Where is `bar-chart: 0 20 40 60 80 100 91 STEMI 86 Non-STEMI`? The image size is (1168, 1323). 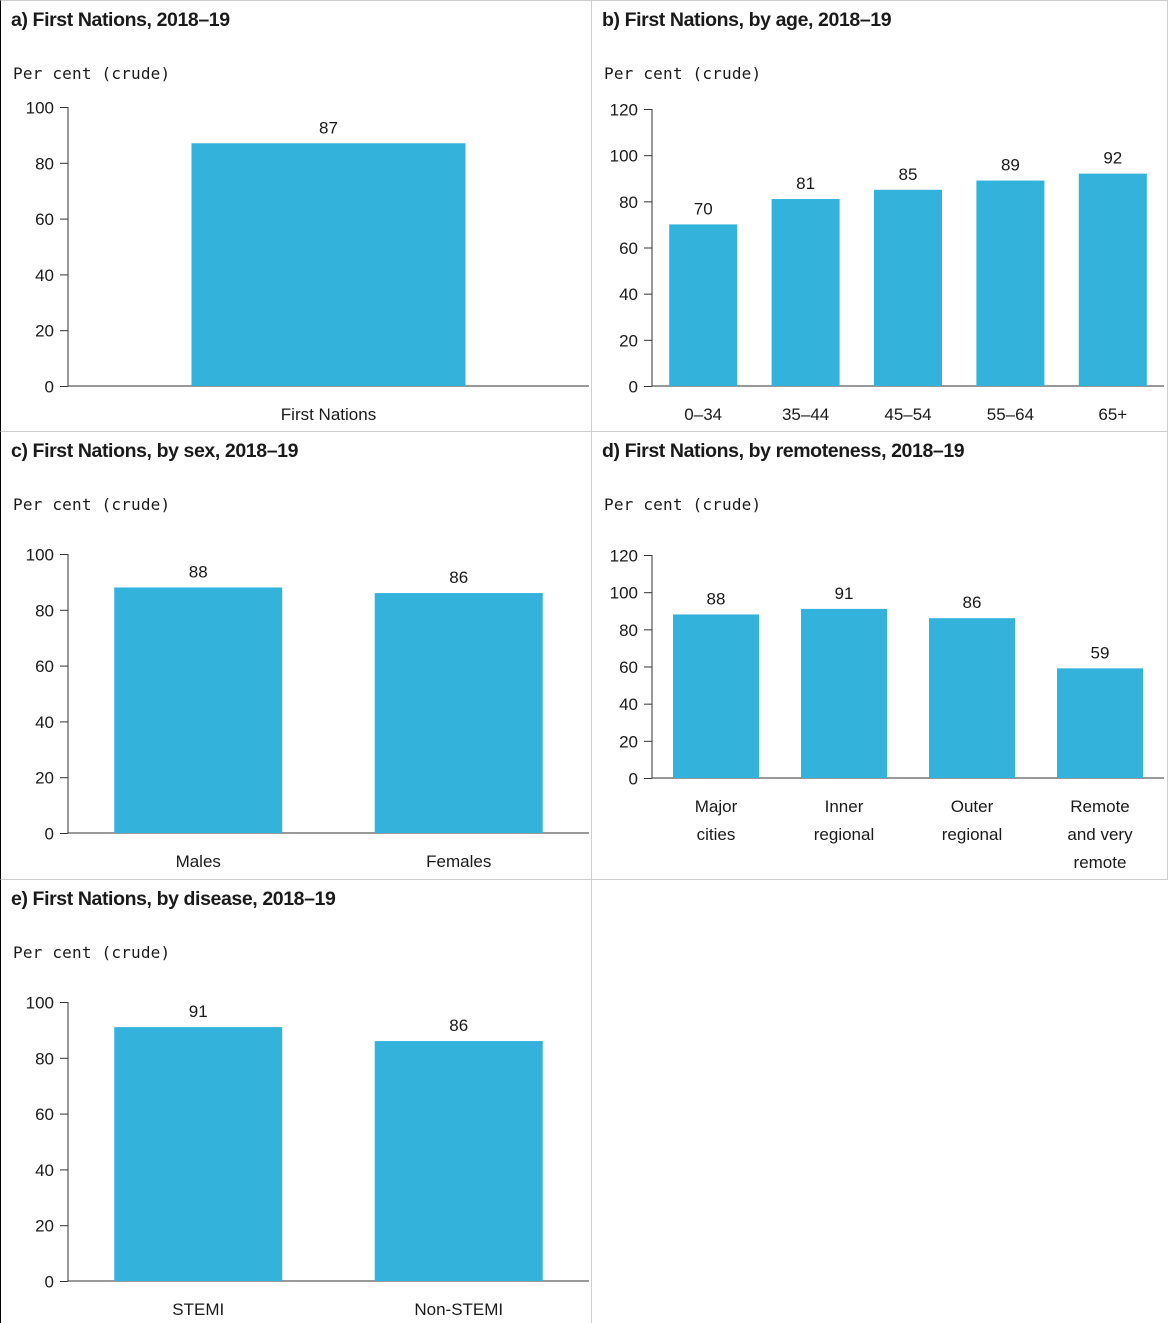 bar-chart: 0 20 40 60 80 100 91 STEMI 86 Non-STEMI is located at coordinates (307, 1156).